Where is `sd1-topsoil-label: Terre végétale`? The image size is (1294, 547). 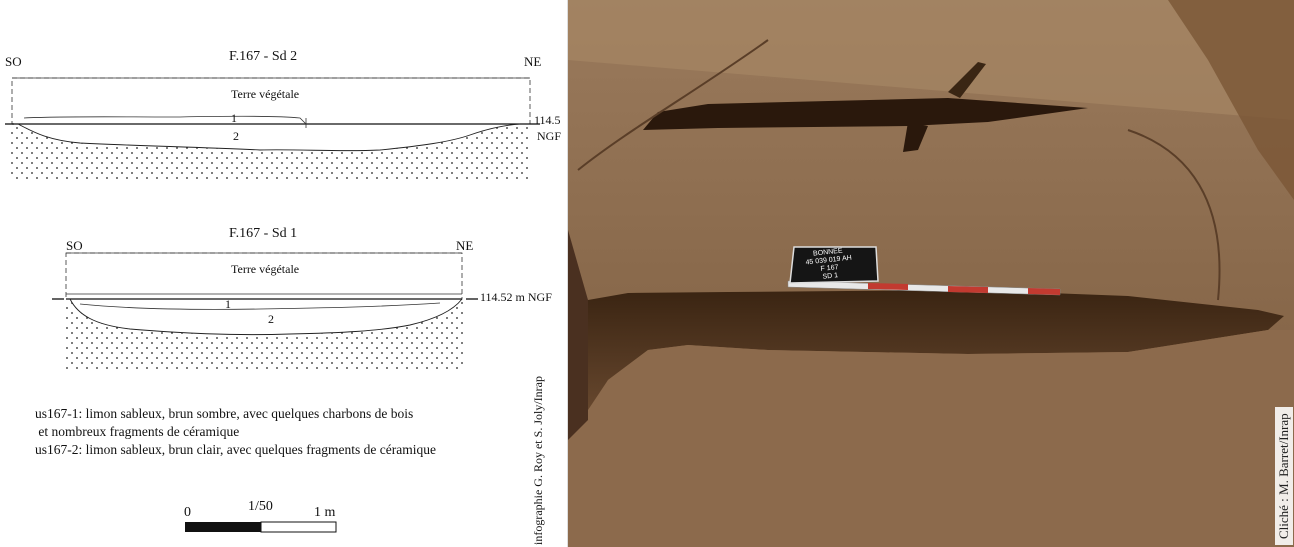
sd1-topsoil-label: Terre végétale is located at coordinates (265, 269).